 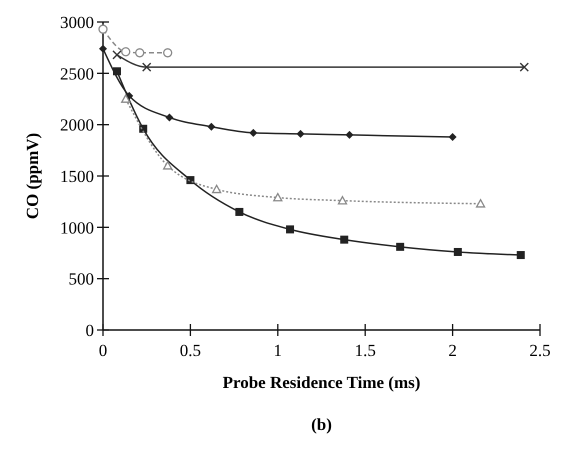 I want to click on y-tick-label: 2500, so click(x=77, y=74).